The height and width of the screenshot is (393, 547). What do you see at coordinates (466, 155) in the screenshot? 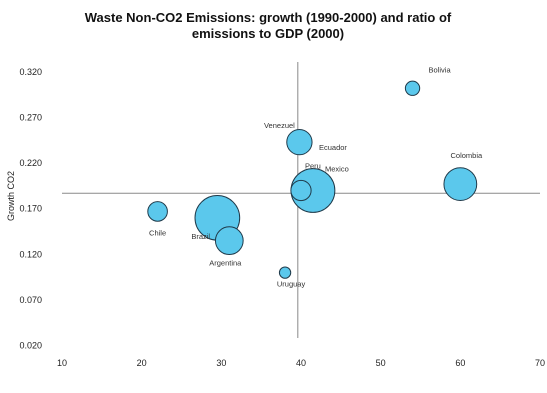
I see `bubble-label: Colombia` at bounding box center [466, 155].